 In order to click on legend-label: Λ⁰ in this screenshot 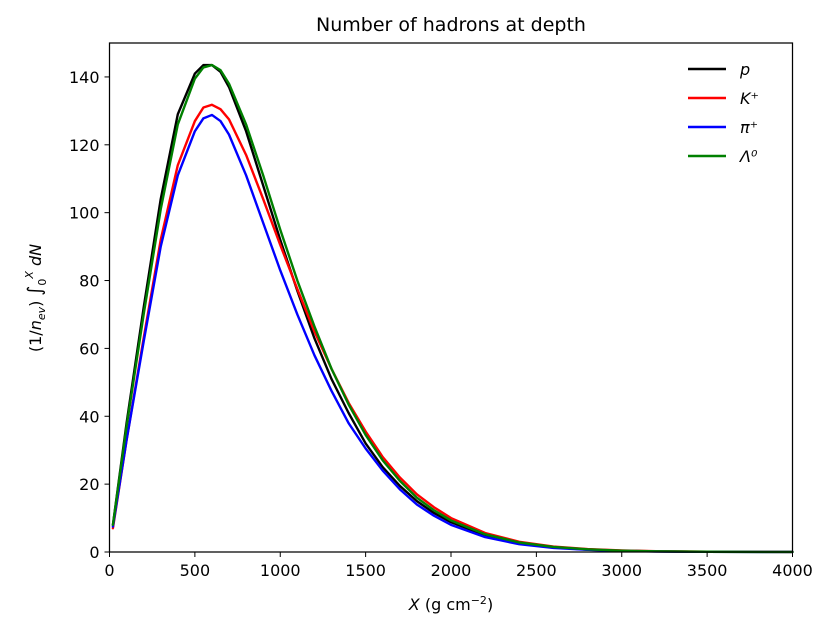, I will do `click(748, 156)`.